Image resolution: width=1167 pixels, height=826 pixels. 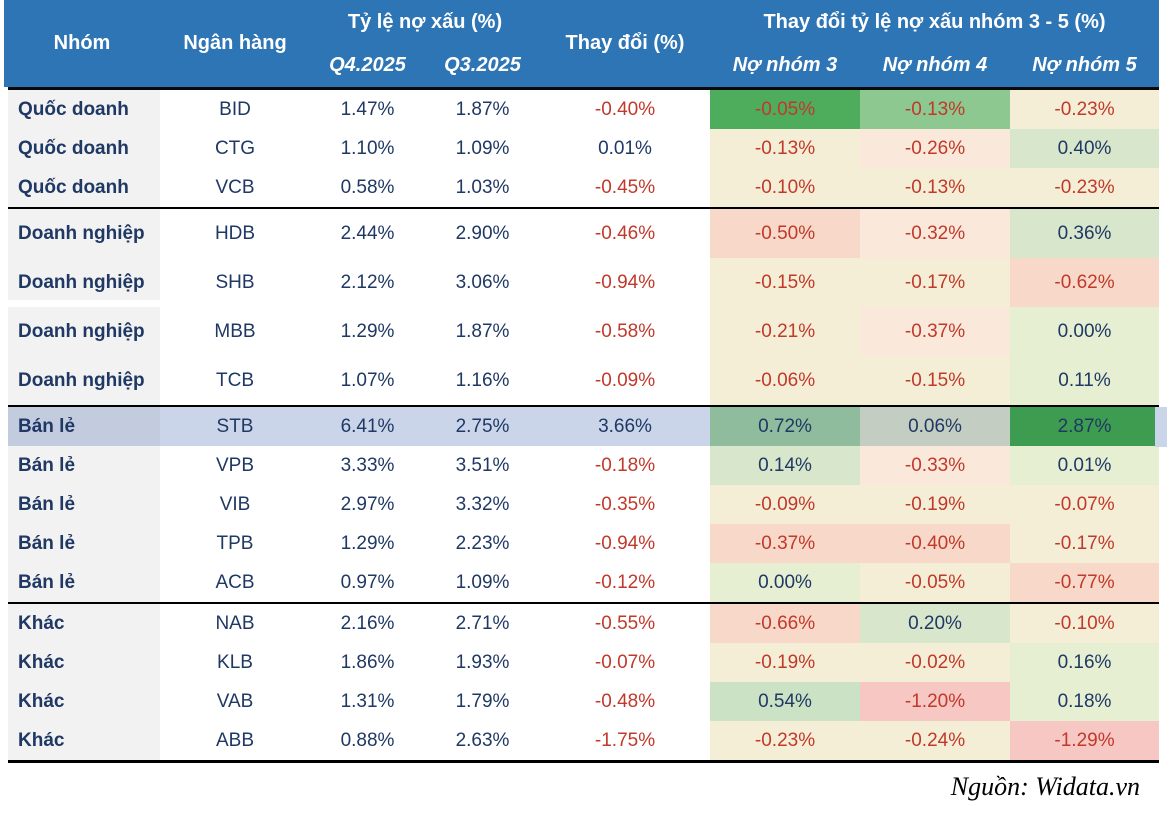 I want to click on cell-q3: 2.71%, so click(x=482, y=622).